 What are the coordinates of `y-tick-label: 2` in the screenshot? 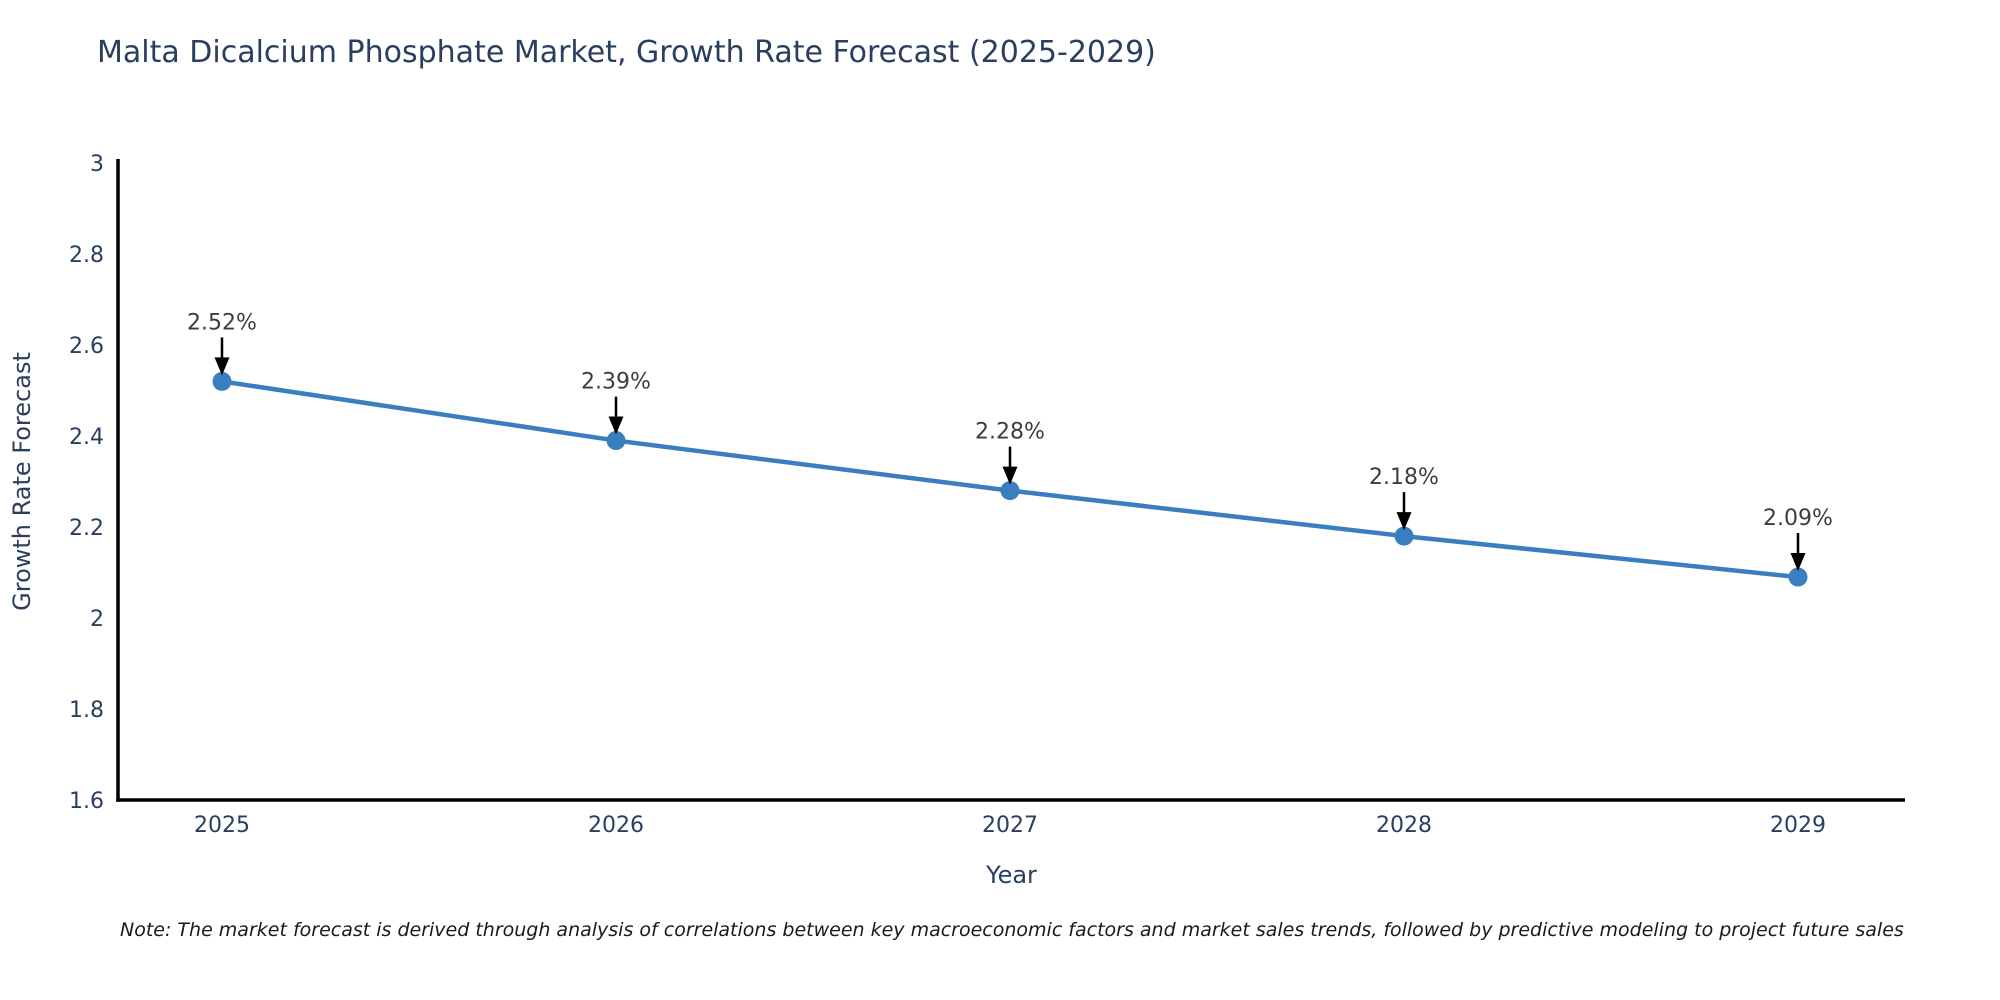 It's located at (97, 619).